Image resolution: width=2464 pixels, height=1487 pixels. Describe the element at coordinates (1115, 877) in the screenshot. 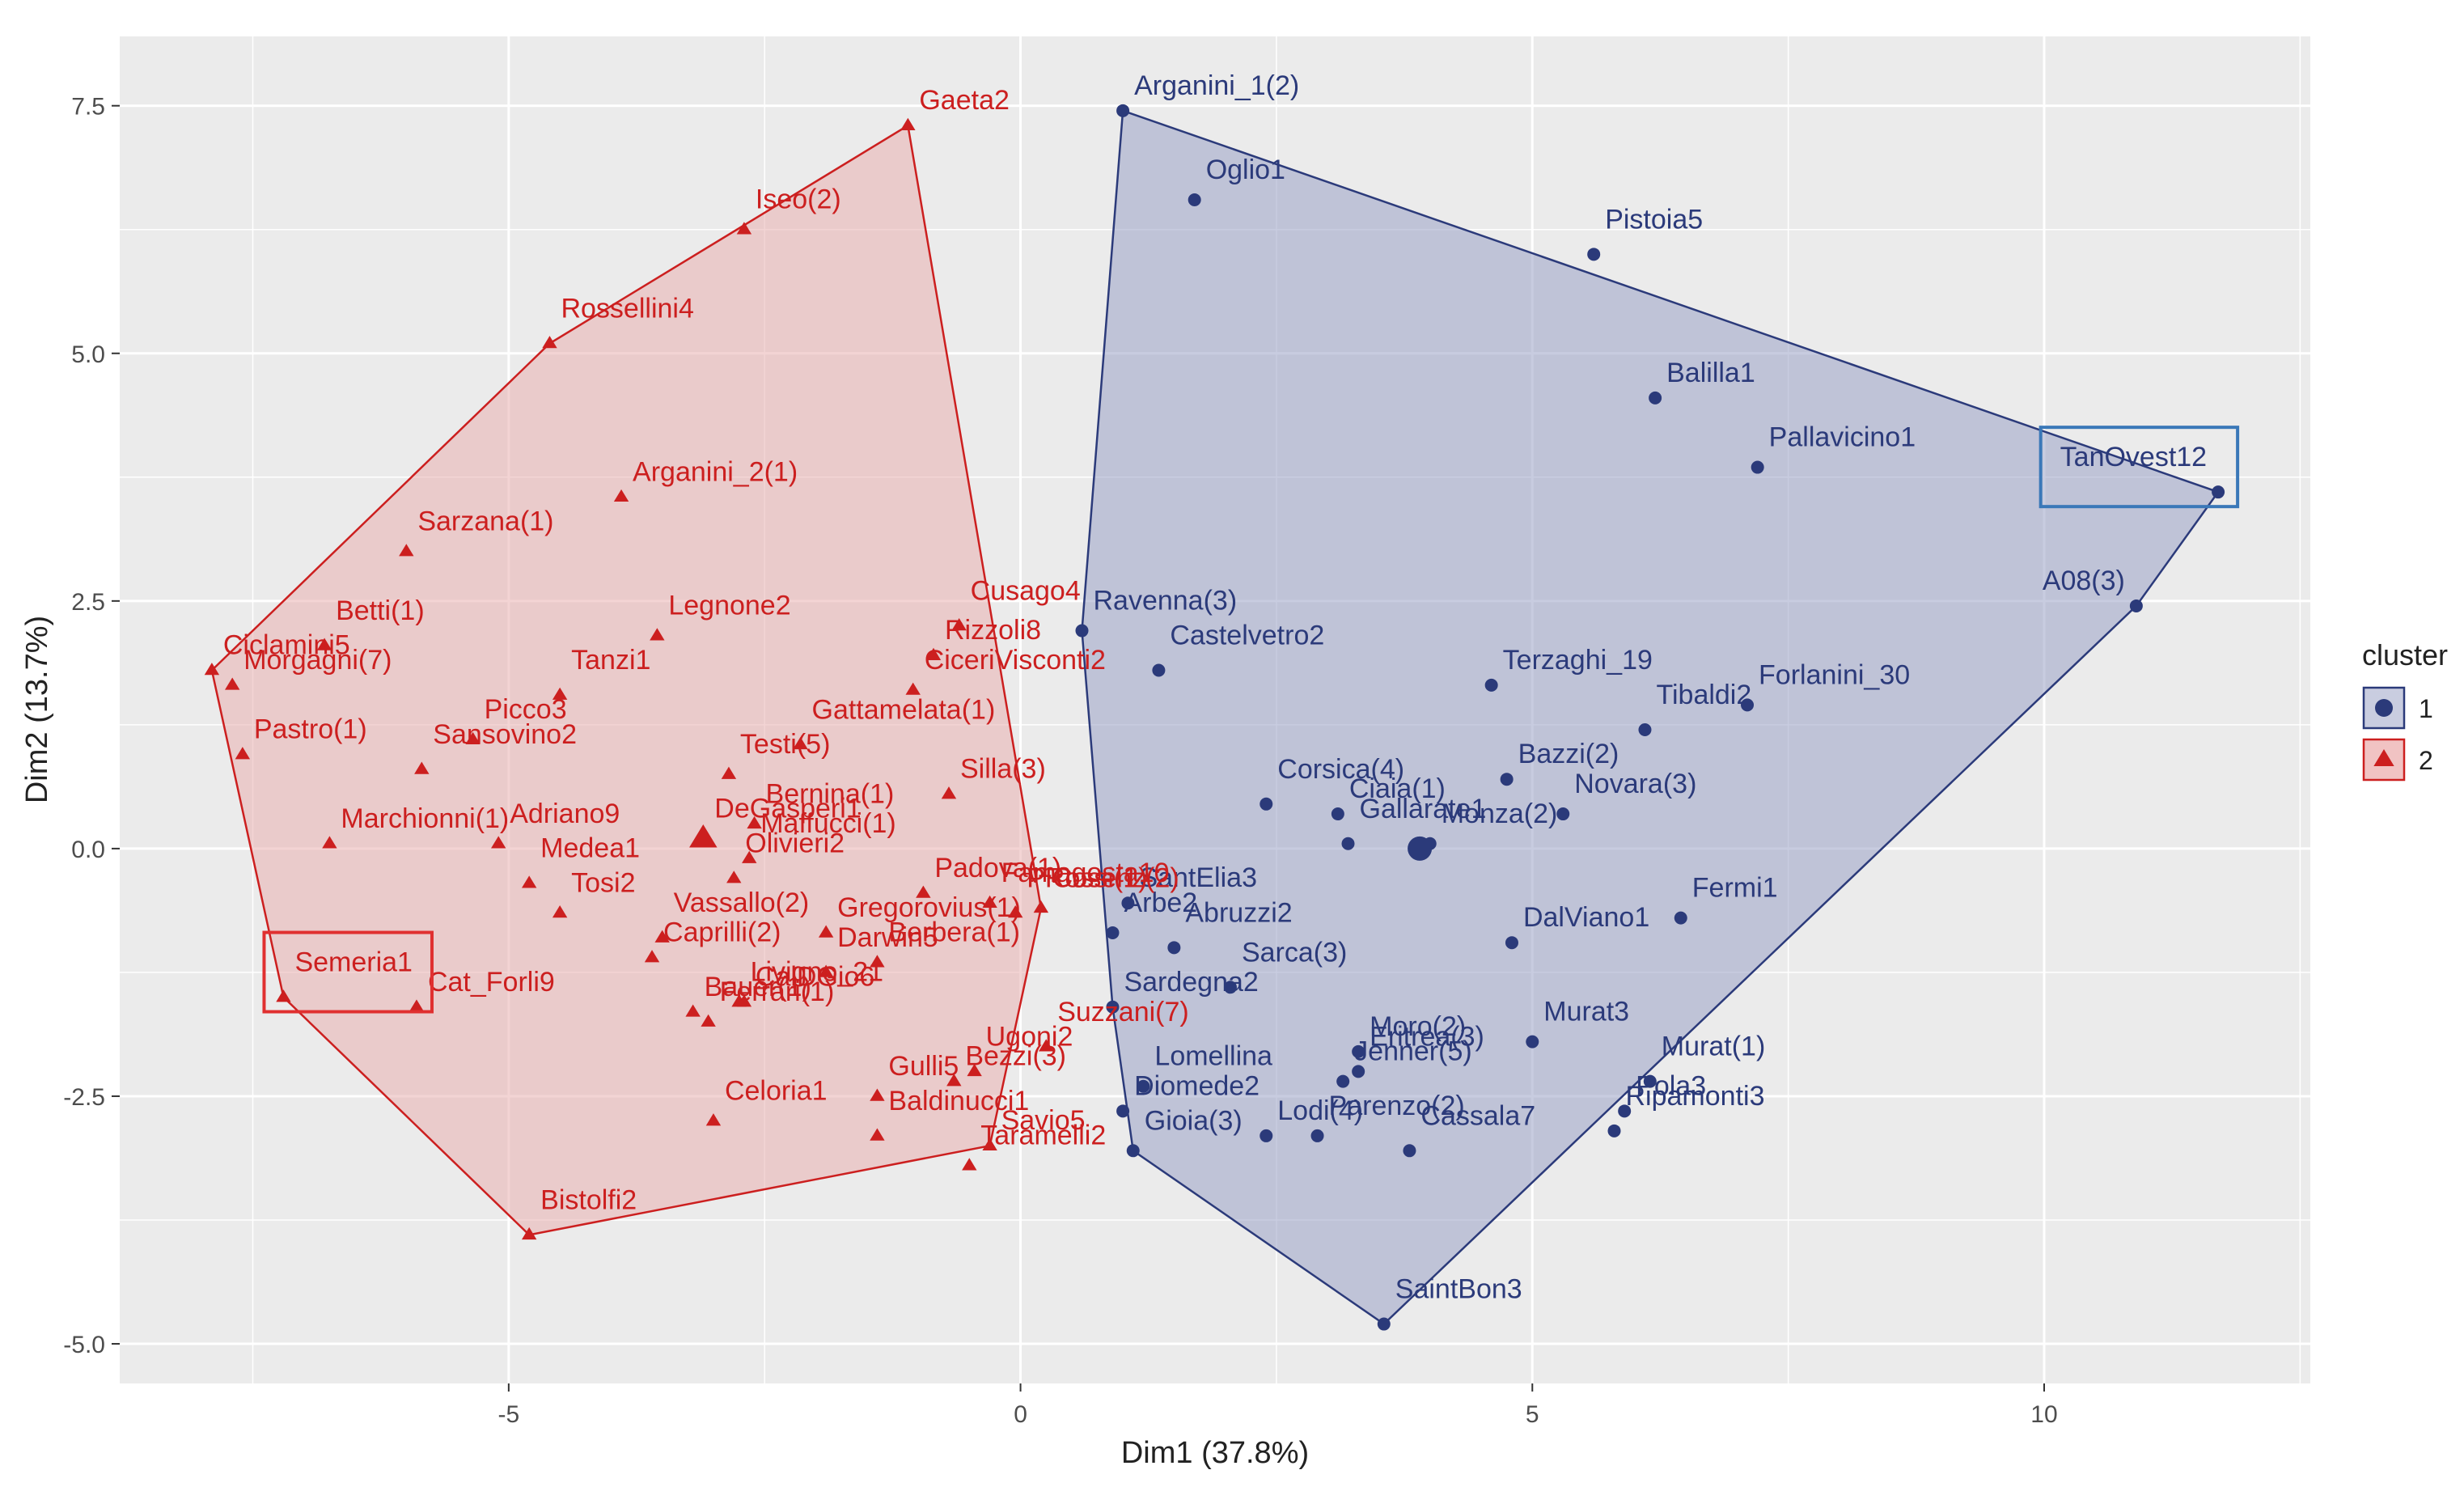

I see `point-label-cosenz-2: Cosenz(2)` at that location.